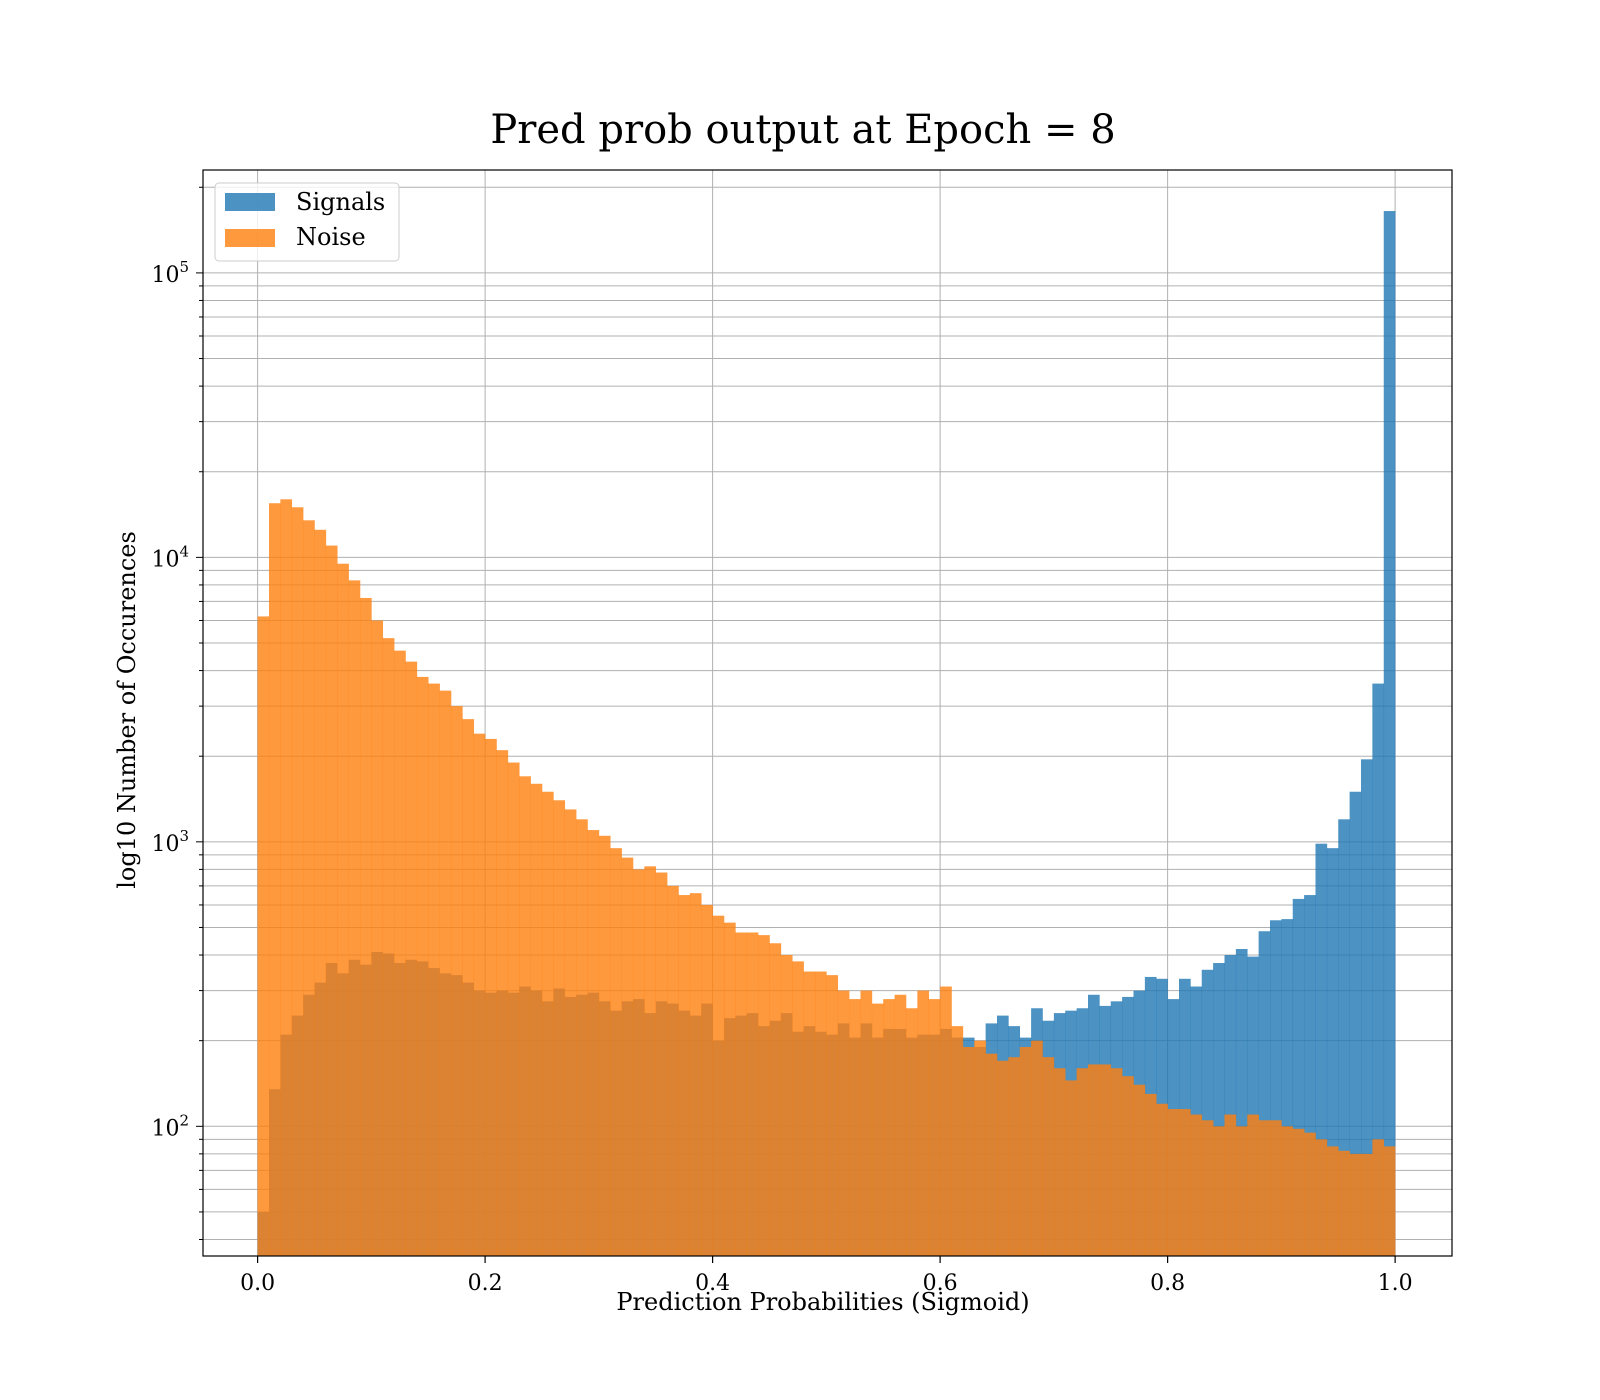 The height and width of the screenshot is (1400, 1600). What do you see at coordinates (802, 130) in the screenshot?
I see `chart-title: Pred prob output at Epoch = 8` at bounding box center [802, 130].